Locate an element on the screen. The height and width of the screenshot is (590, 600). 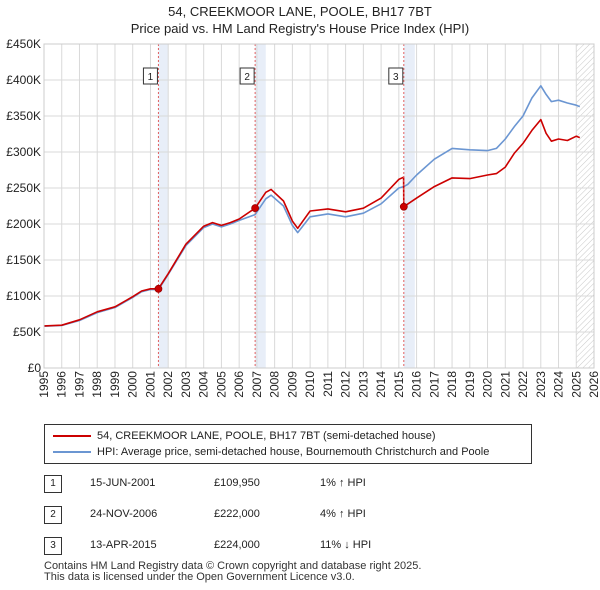
x-tick-label: 2020 is located at coordinates (488, 384).